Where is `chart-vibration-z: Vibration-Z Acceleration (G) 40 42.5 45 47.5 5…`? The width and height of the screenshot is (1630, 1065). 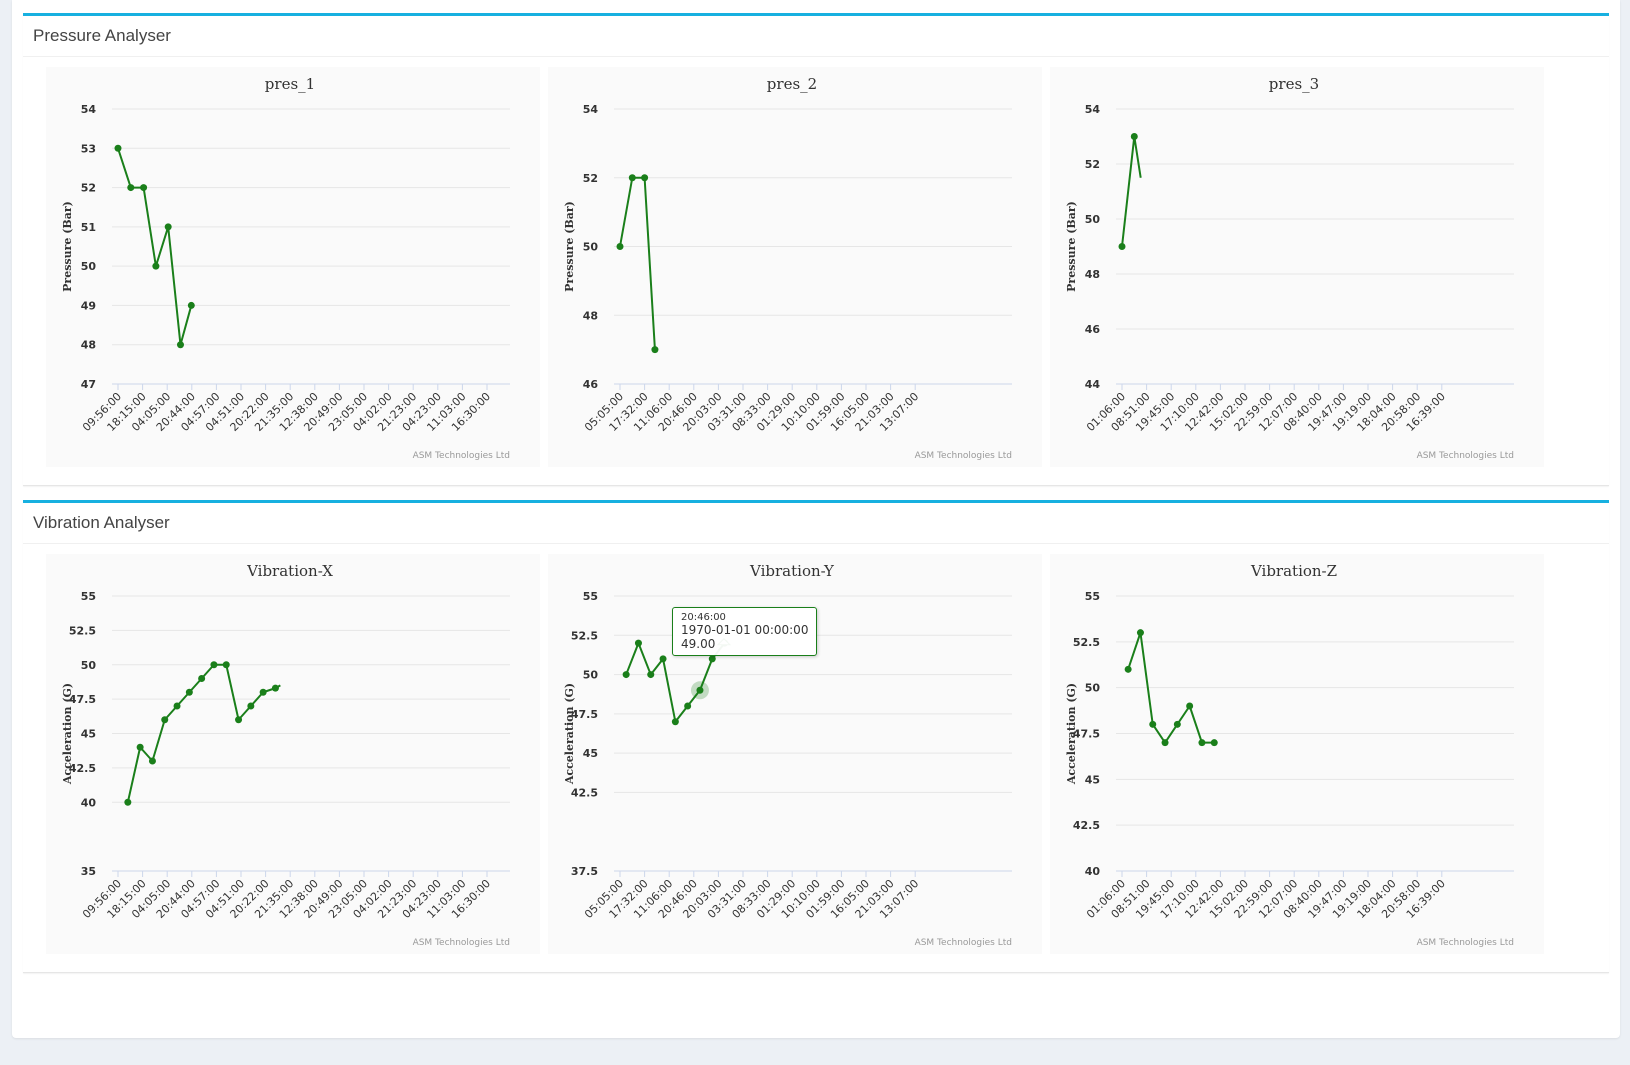
chart-vibration-z: Vibration-Z Acceleration (G) 40 42.5 45 47.5 5… is located at coordinates (1297, 754).